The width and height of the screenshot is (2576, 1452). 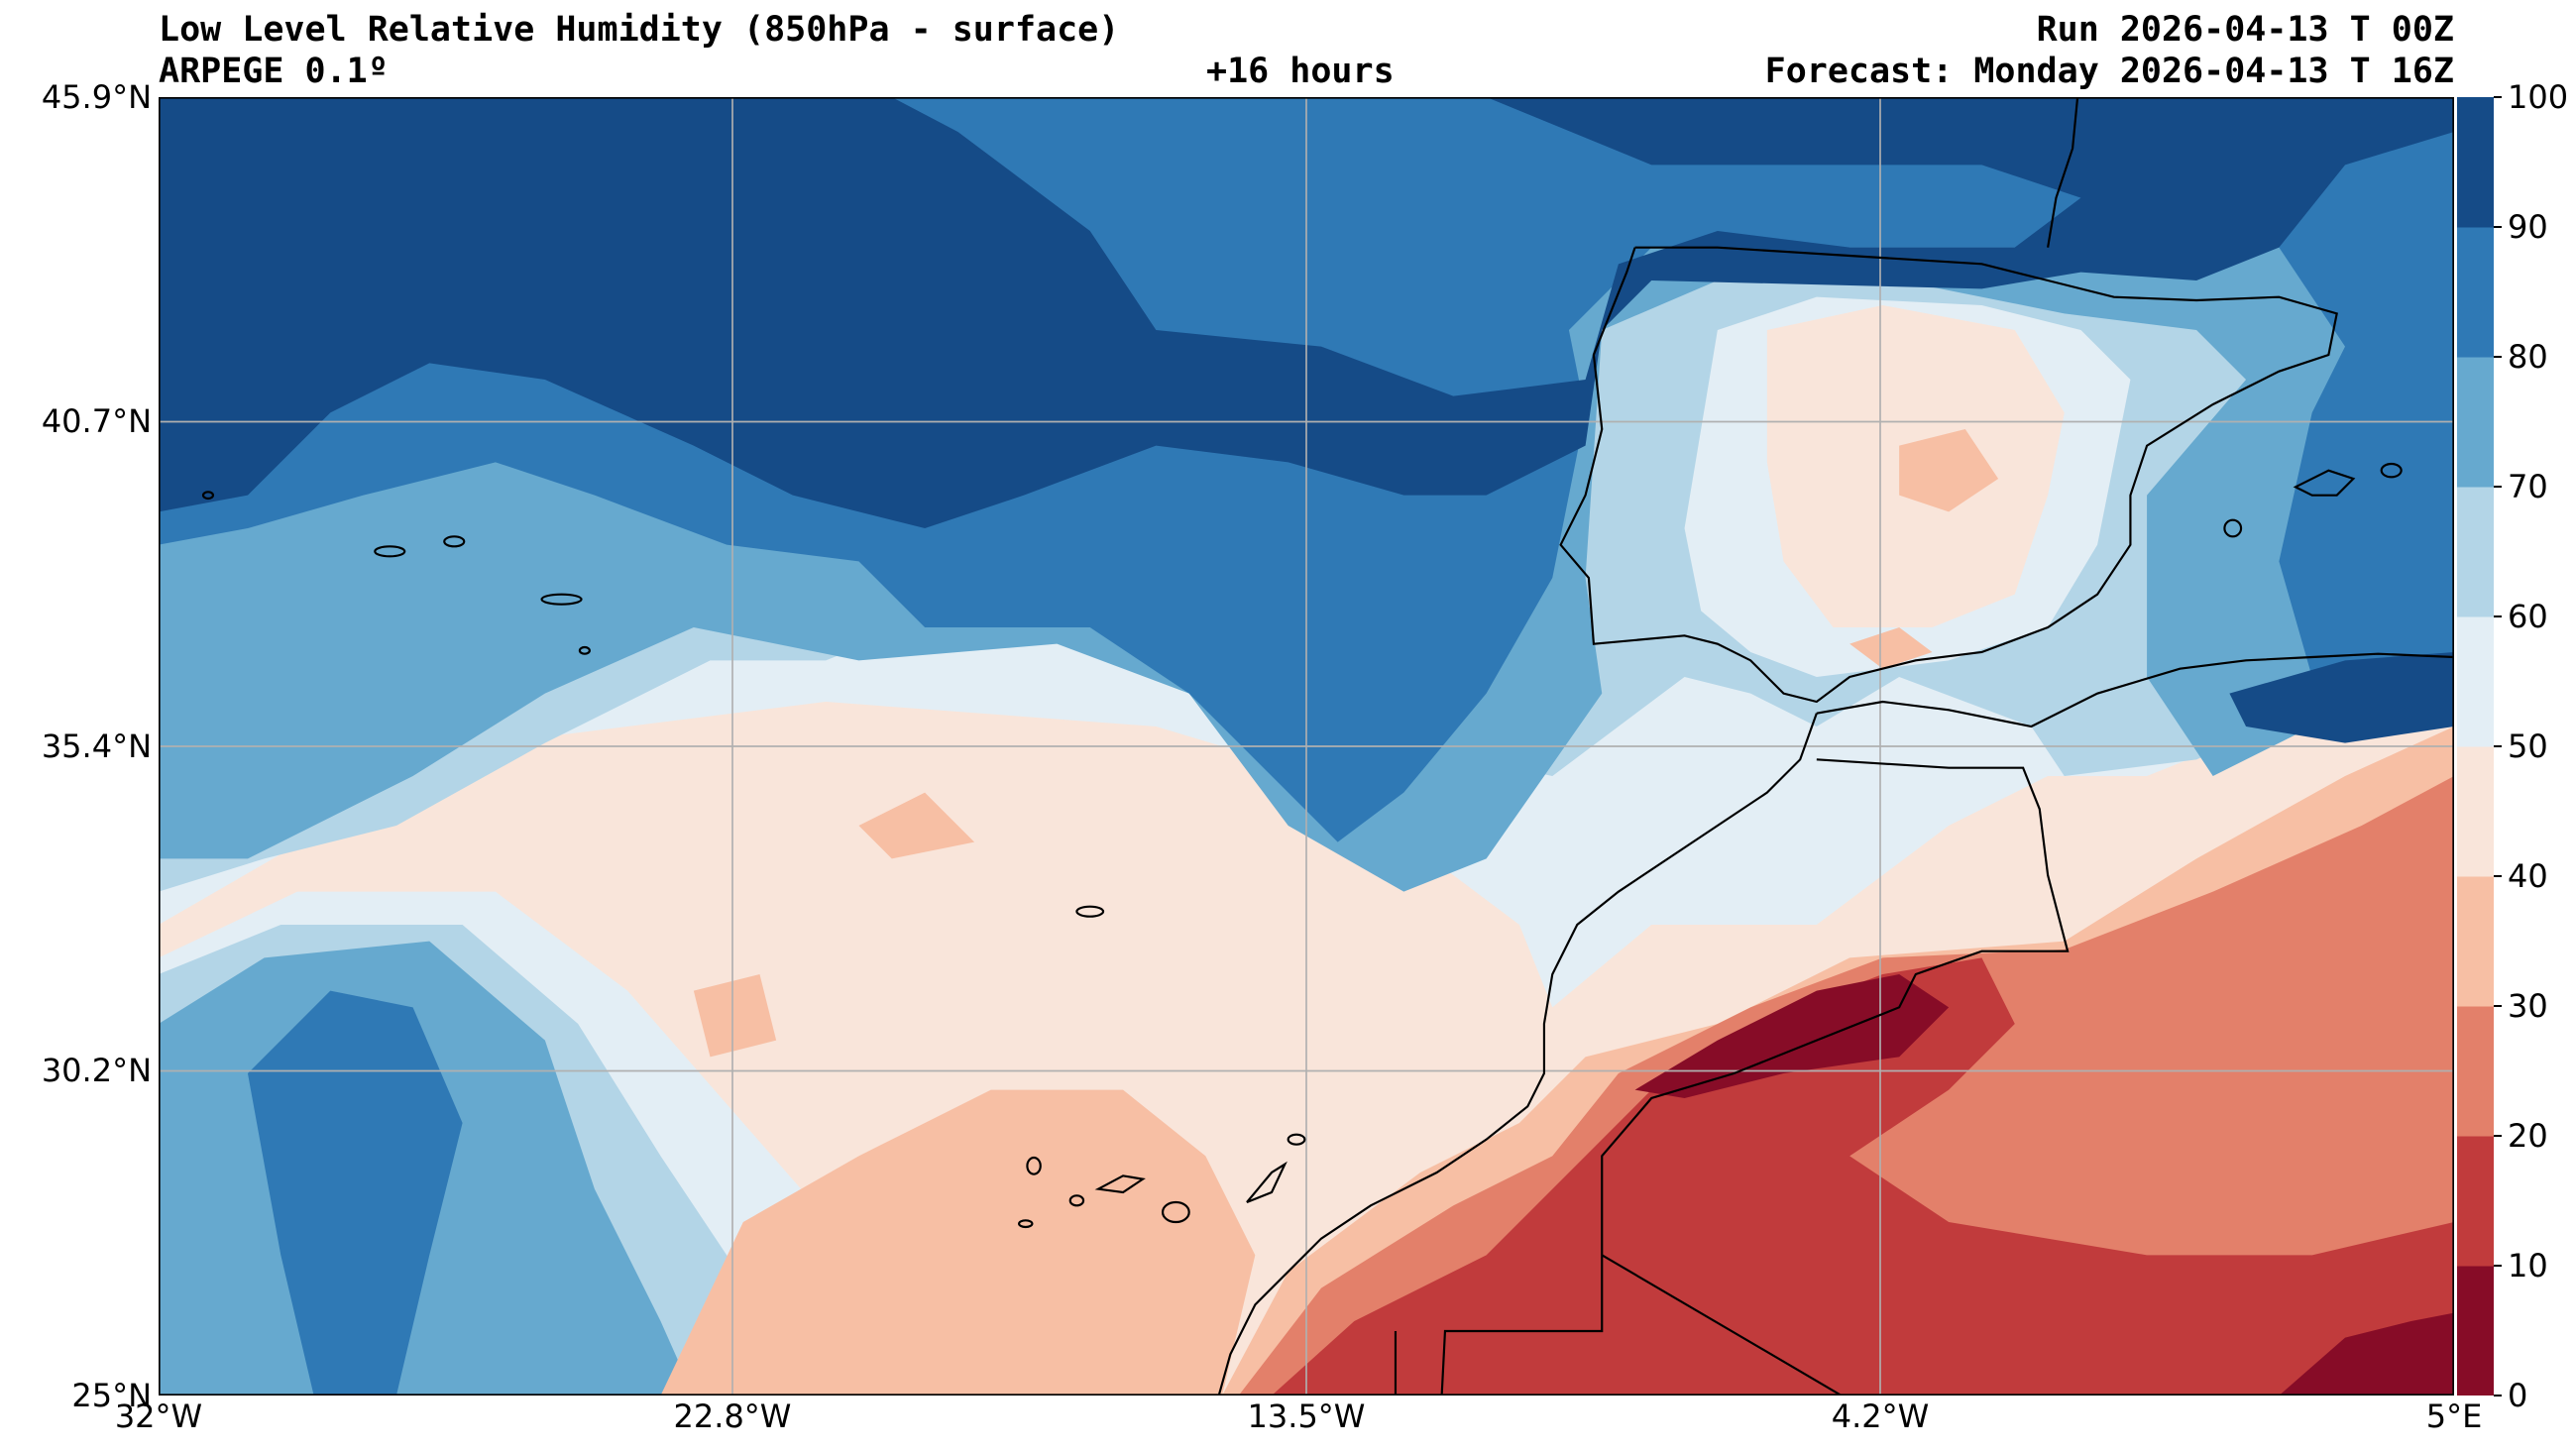 I want to click on colorbar-tick-label: 0, so click(x=2518, y=1395).